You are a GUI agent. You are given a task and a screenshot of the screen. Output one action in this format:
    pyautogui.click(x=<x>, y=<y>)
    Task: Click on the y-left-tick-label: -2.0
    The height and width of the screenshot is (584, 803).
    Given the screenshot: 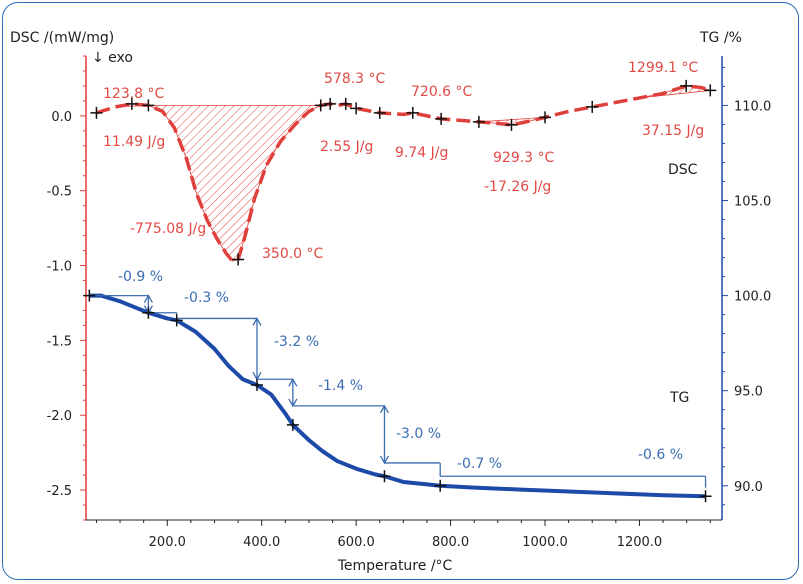 What is the action you would take?
    pyautogui.click(x=59, y=416)
    